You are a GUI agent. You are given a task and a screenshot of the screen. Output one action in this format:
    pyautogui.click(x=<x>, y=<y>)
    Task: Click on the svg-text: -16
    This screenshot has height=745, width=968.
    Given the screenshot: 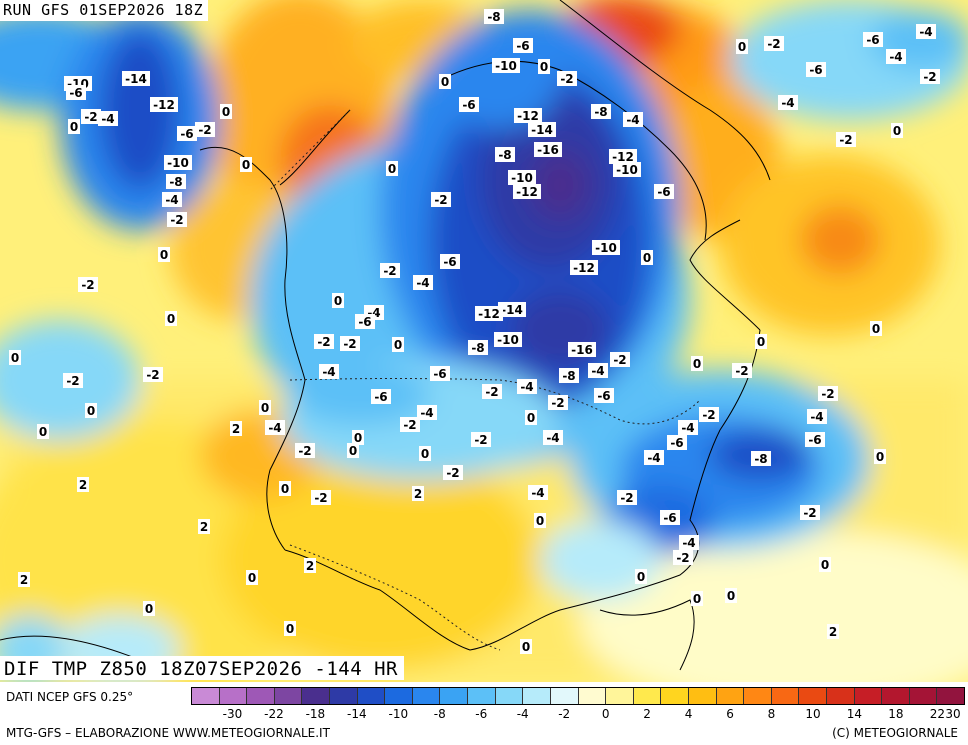 What is the action you would take?
    pyautogui.click(x=582, y=350)
    